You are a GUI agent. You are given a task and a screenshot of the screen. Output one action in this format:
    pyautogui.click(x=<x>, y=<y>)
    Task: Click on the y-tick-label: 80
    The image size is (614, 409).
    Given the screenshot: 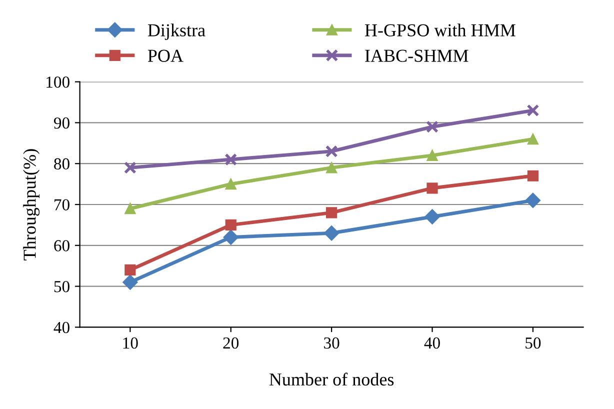 What is the action you would take?
    pyautogui.click(x=62, y=164)
    